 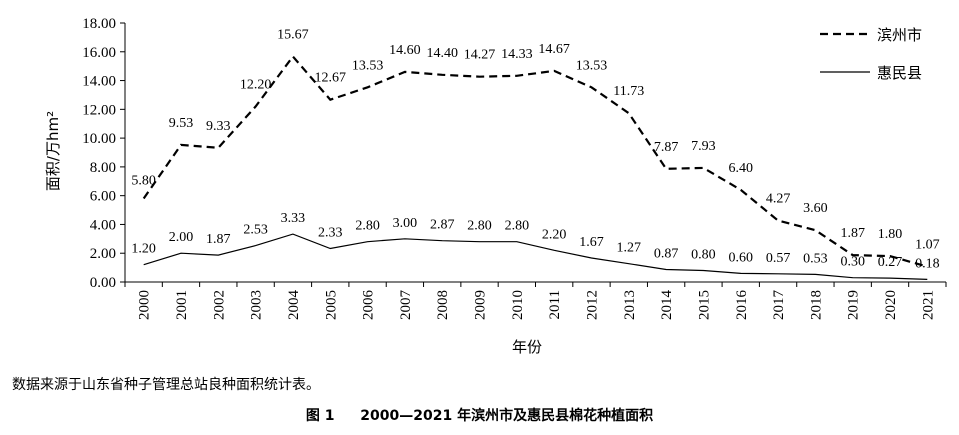 What do you see at coordinates (666, 253) in the screenshot?
I see `data-label-huimin: 0.87` at bounding box center [666, 253].